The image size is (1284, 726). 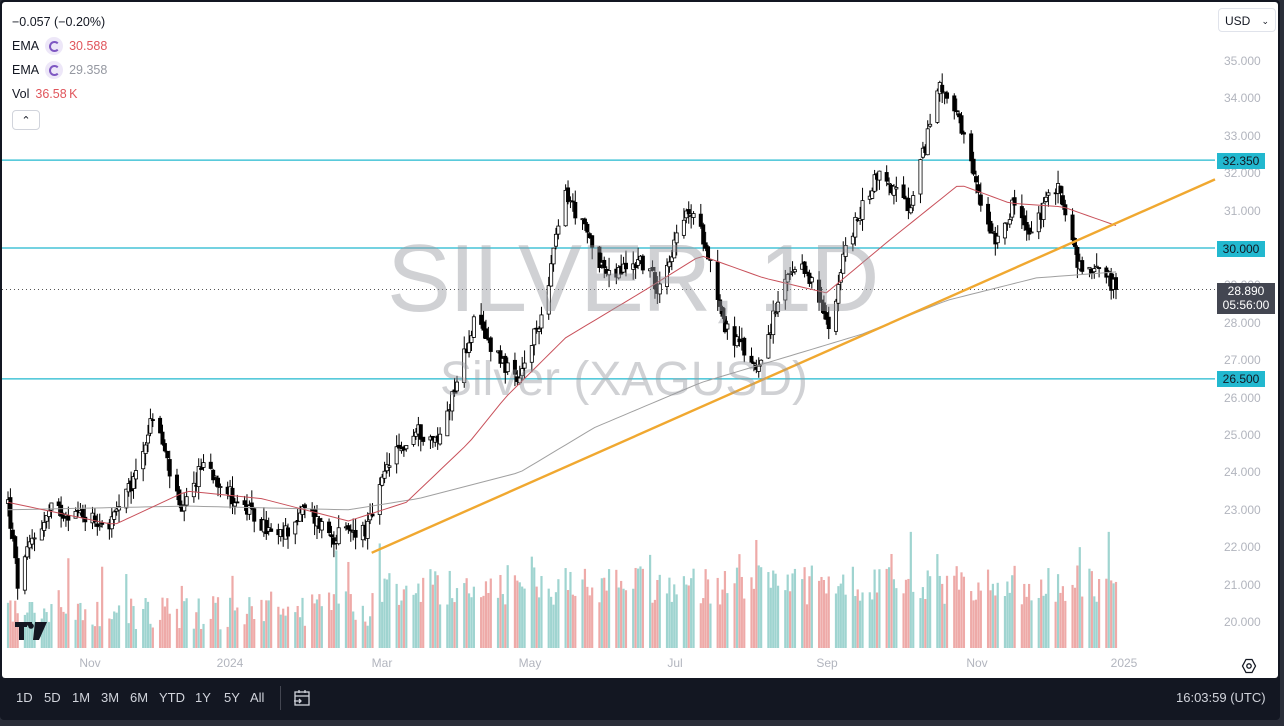 I want to click on go-to-date-icon, so click(x=302, y=698).